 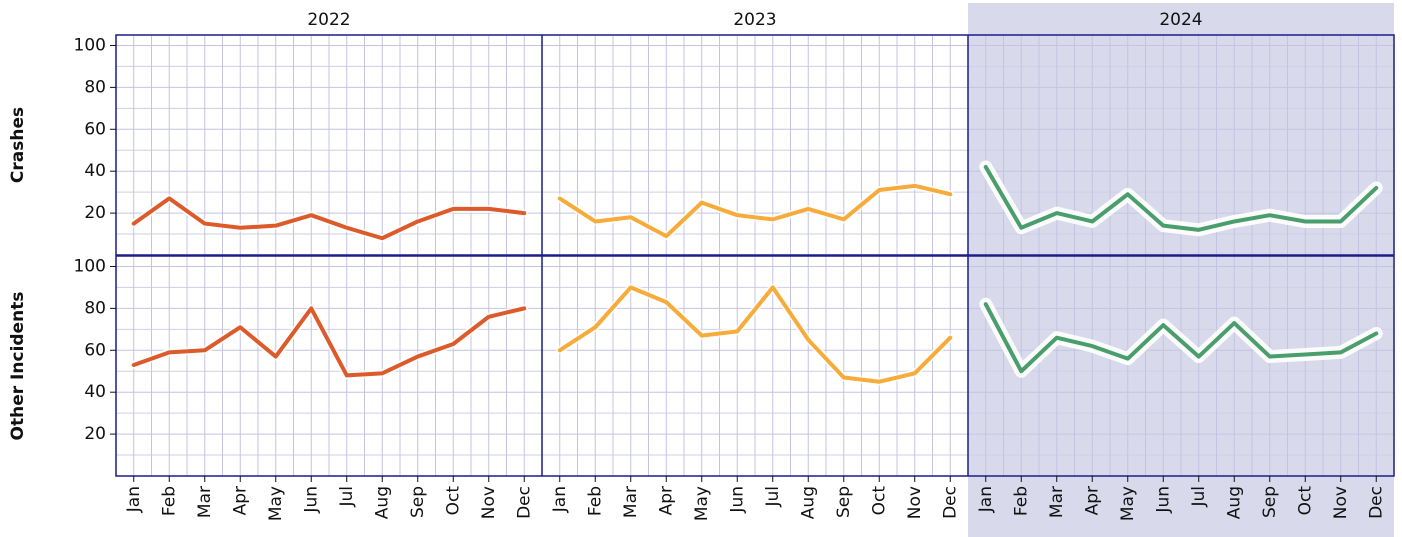 What do you see at coordinates (1180, 20) in the screenshot?
I see `column-header: 2024` at bounding box center [1180, 20].